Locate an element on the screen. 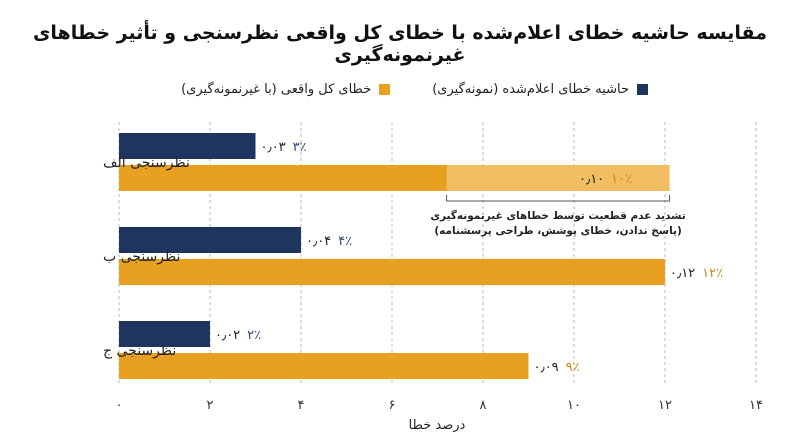 The image size is (800, 447). x-tick-label: ۱۴ is located at coordinates (756, 405).